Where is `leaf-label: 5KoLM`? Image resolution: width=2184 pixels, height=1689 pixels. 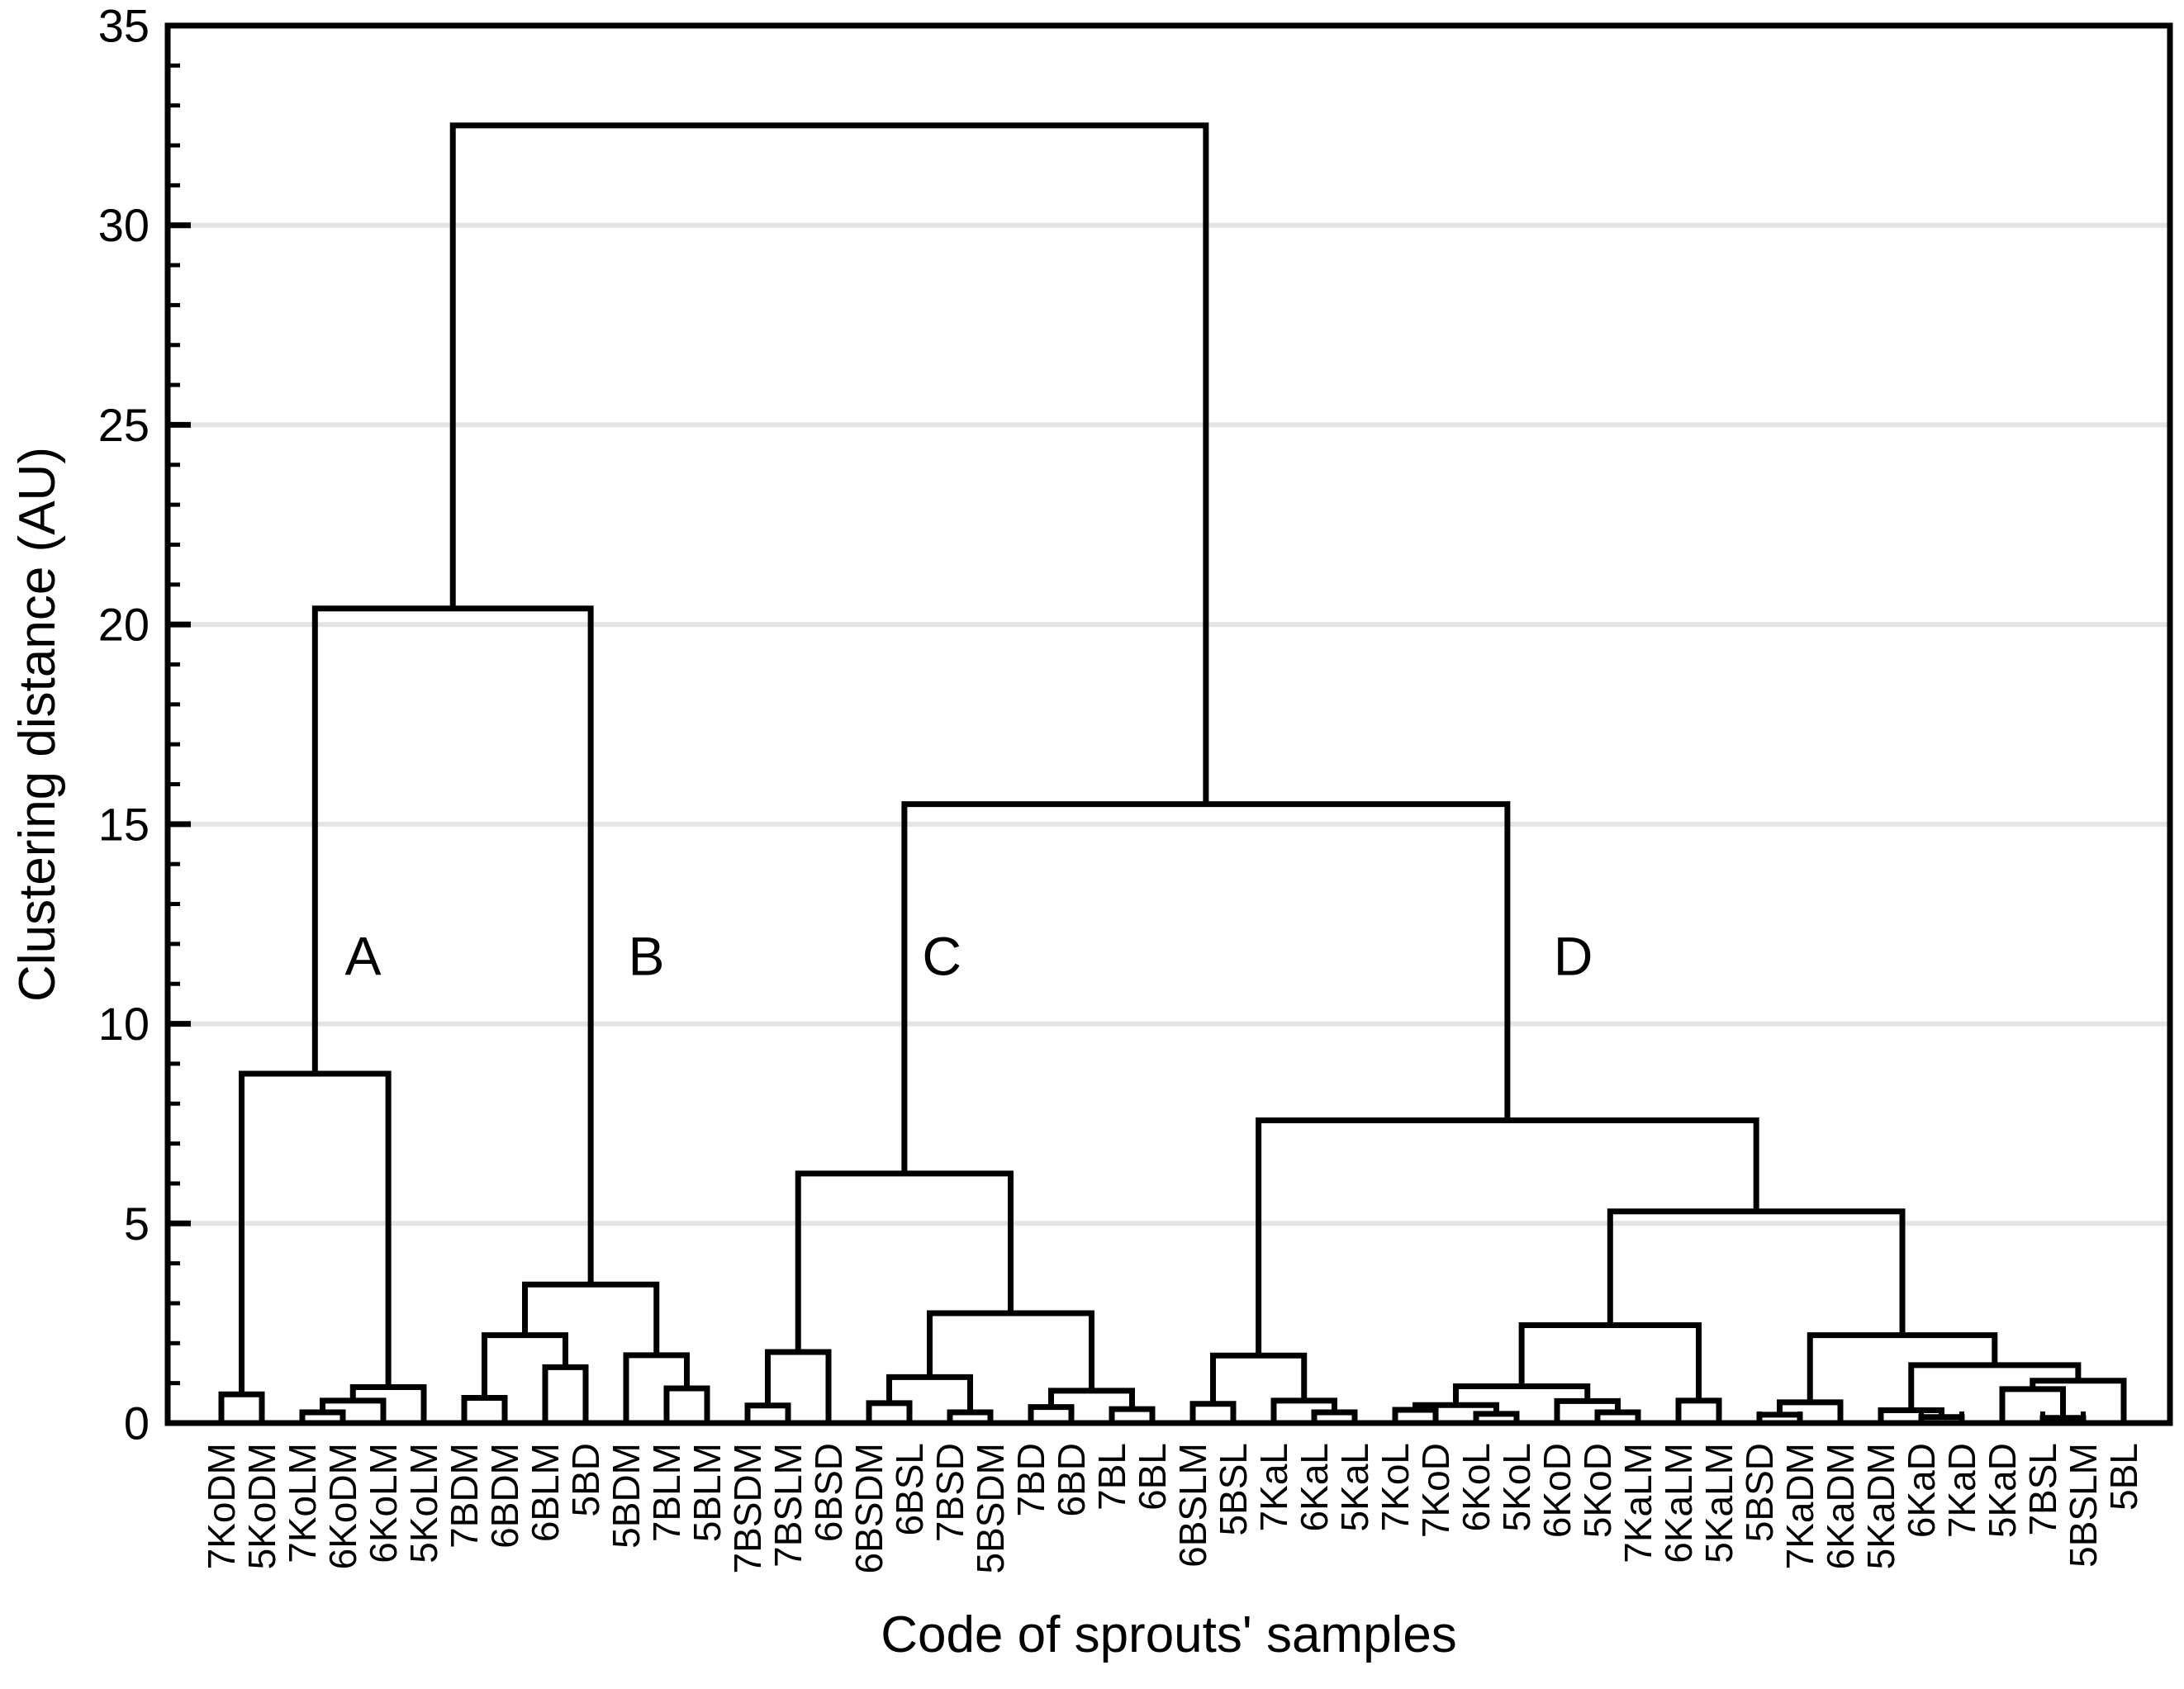 leaf-label: 5KoLM is located at coordinates (423, 1503).